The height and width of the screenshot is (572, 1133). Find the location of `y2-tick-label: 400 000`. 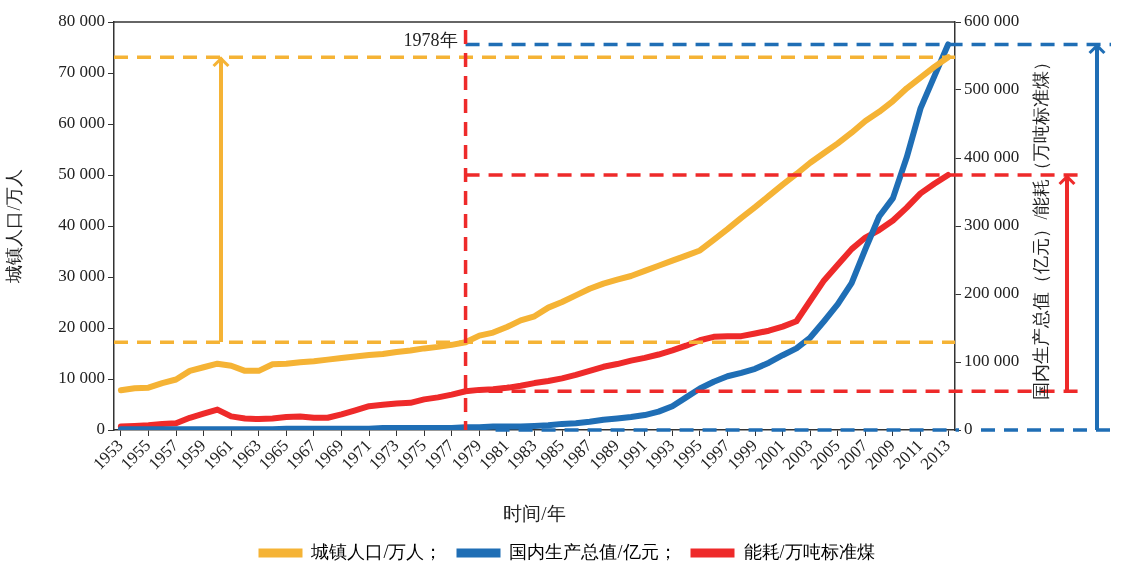

y2-tick-label: 400 000 is located at coordinates (992, 157).